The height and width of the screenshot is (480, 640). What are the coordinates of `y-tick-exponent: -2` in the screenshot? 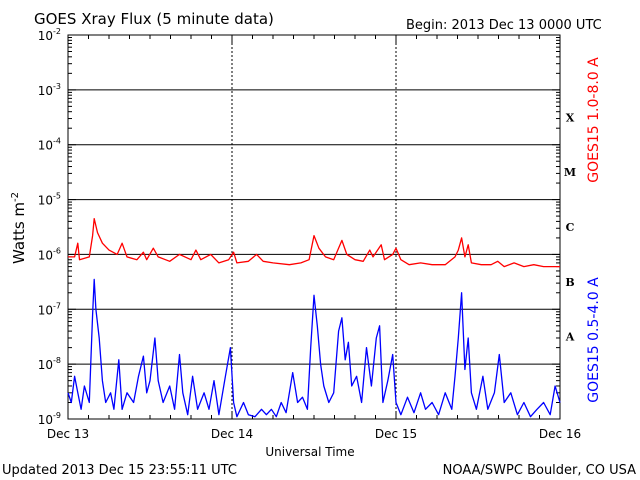 It's located at (57, 31).